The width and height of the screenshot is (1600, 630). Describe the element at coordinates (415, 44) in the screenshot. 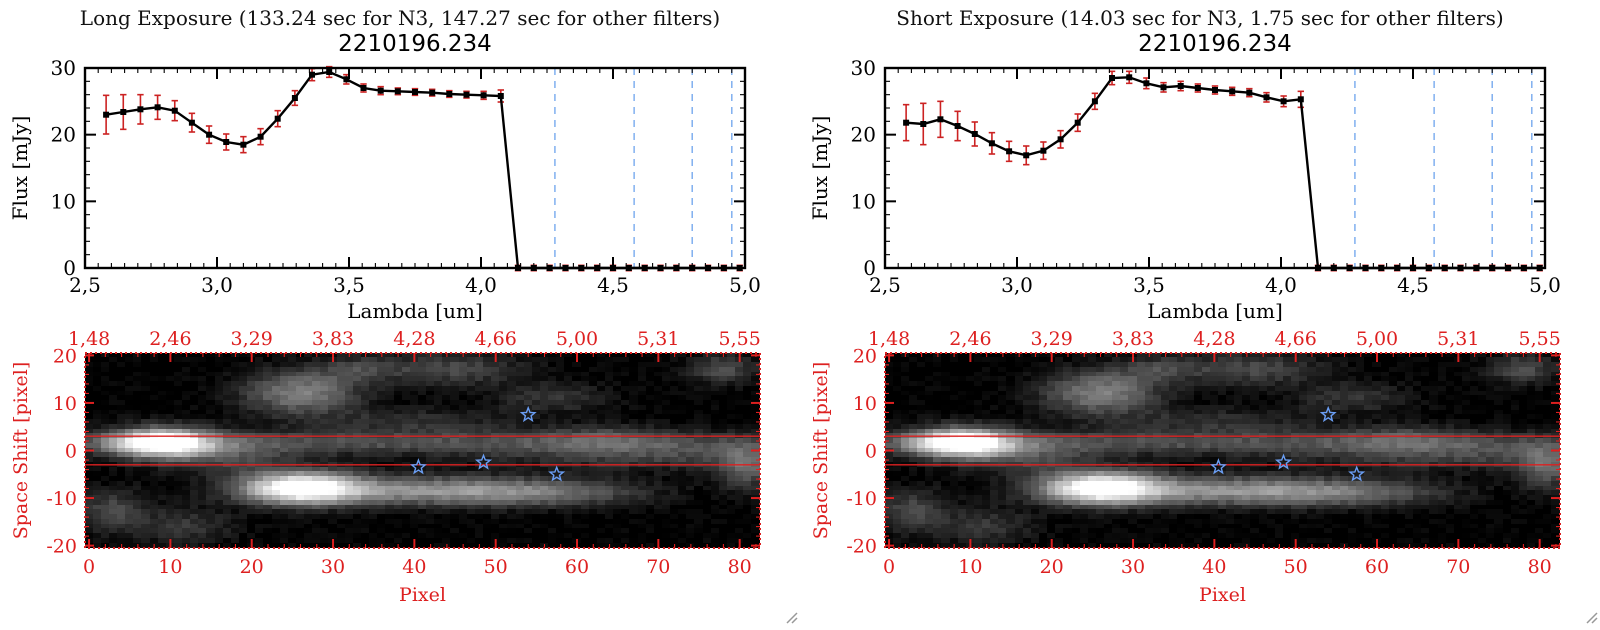

I see `long-spectrum-title: 2210196.234` at that location.